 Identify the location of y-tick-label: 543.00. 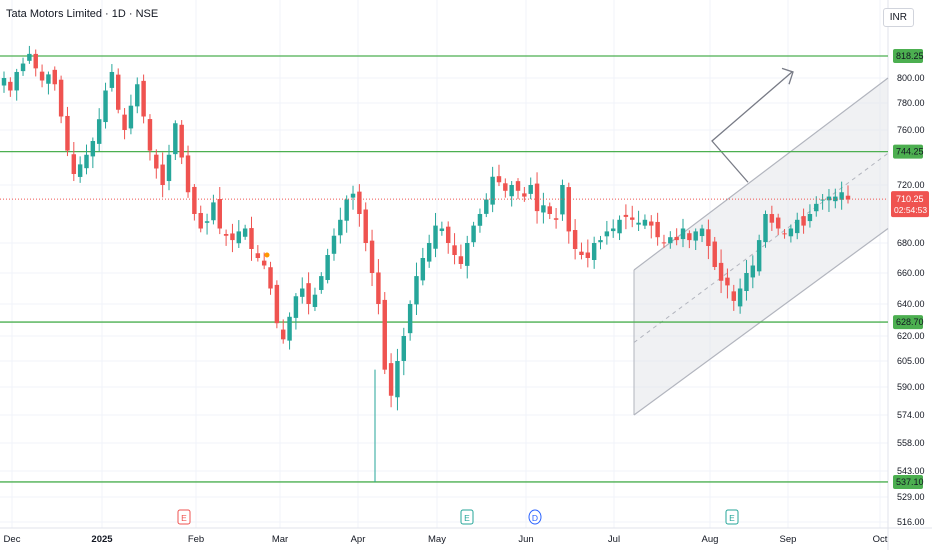
(911, 471).